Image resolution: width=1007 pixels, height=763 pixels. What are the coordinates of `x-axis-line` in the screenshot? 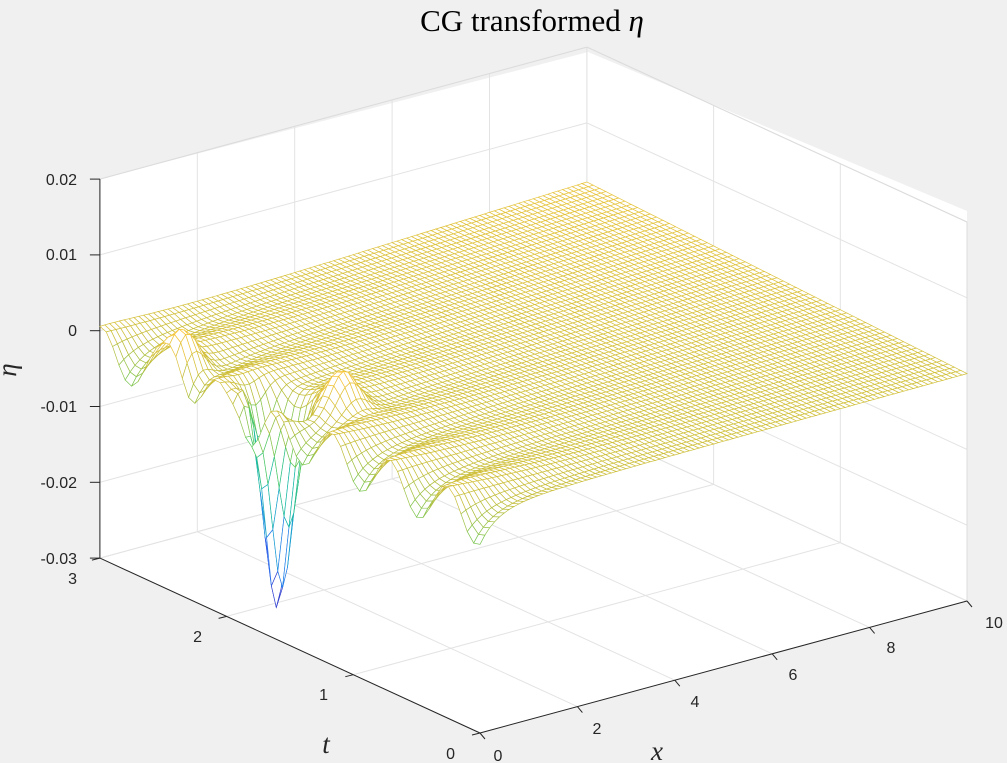 It's located at (723, 667).